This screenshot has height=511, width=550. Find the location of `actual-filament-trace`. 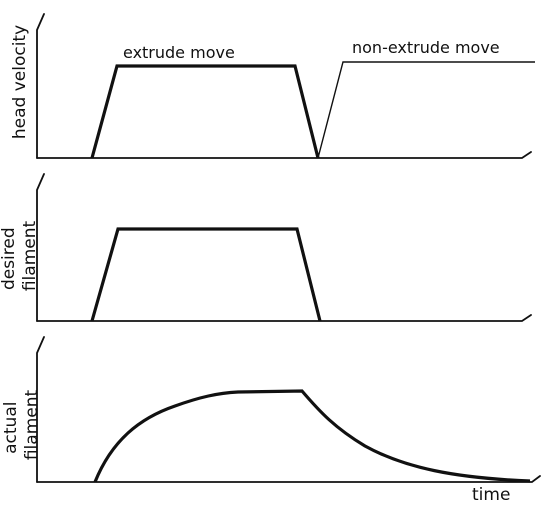

actual-filament-trace is located at coordinates (312, 436).